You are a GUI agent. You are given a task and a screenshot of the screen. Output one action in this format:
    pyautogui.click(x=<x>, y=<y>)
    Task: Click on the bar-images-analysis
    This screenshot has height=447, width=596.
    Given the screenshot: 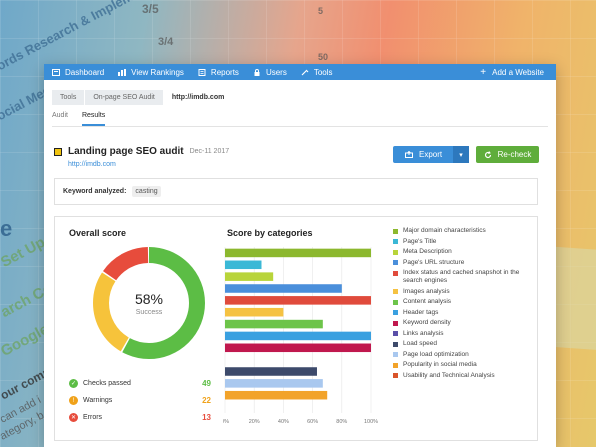 What is the action you would take?
    pyautogui.click(x=254, y=312)
    